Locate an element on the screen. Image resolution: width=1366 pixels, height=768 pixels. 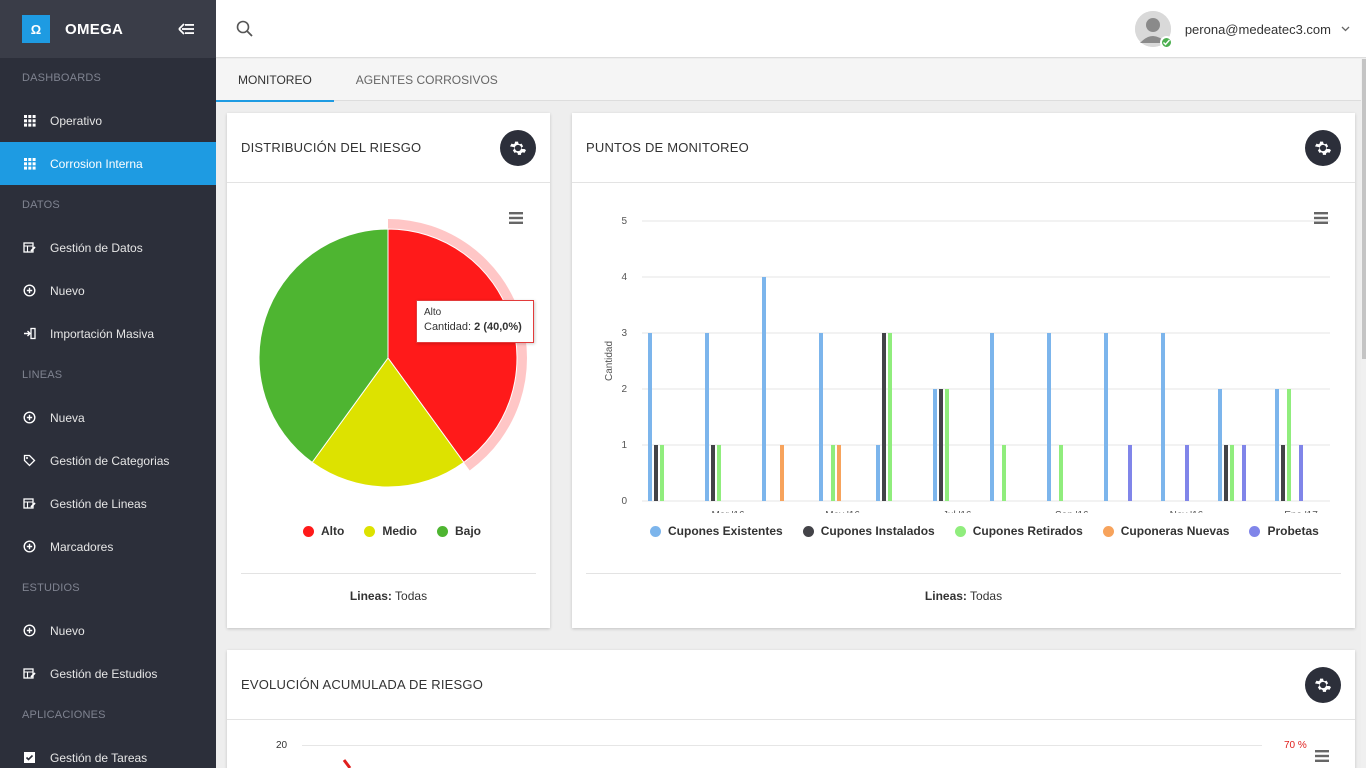
sidebar-item-importación-masiva: Importación Masiva is located at coordinates (108, 333).